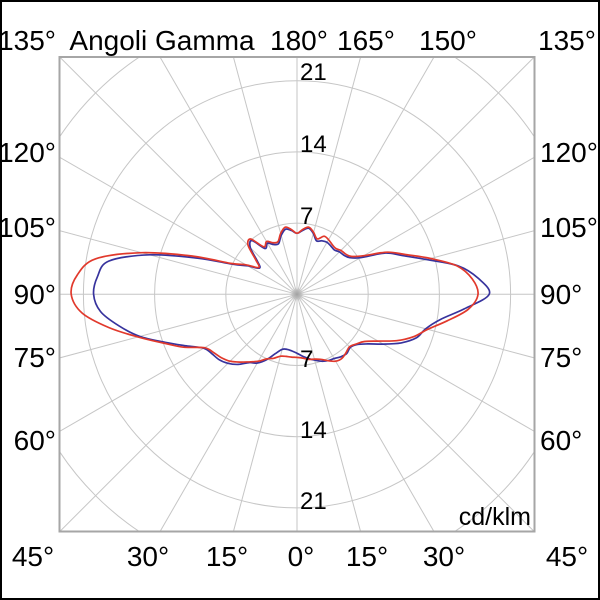 Image resolution: width=600 pixels, height=600 pixels. Describe the element at coordinates (313, 287) in the screenshot. I see `radial-tick-labels: 21 14 7 7 14 21` at that location.